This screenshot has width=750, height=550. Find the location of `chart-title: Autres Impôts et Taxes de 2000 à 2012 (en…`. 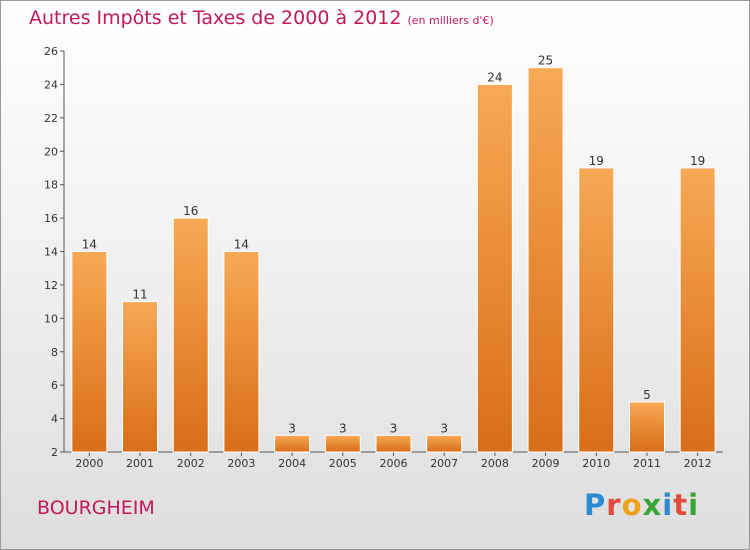

chart-title: Autres Impôts et Taxes de 2000 à 2012 (en… is located at coordinates (261, 18).